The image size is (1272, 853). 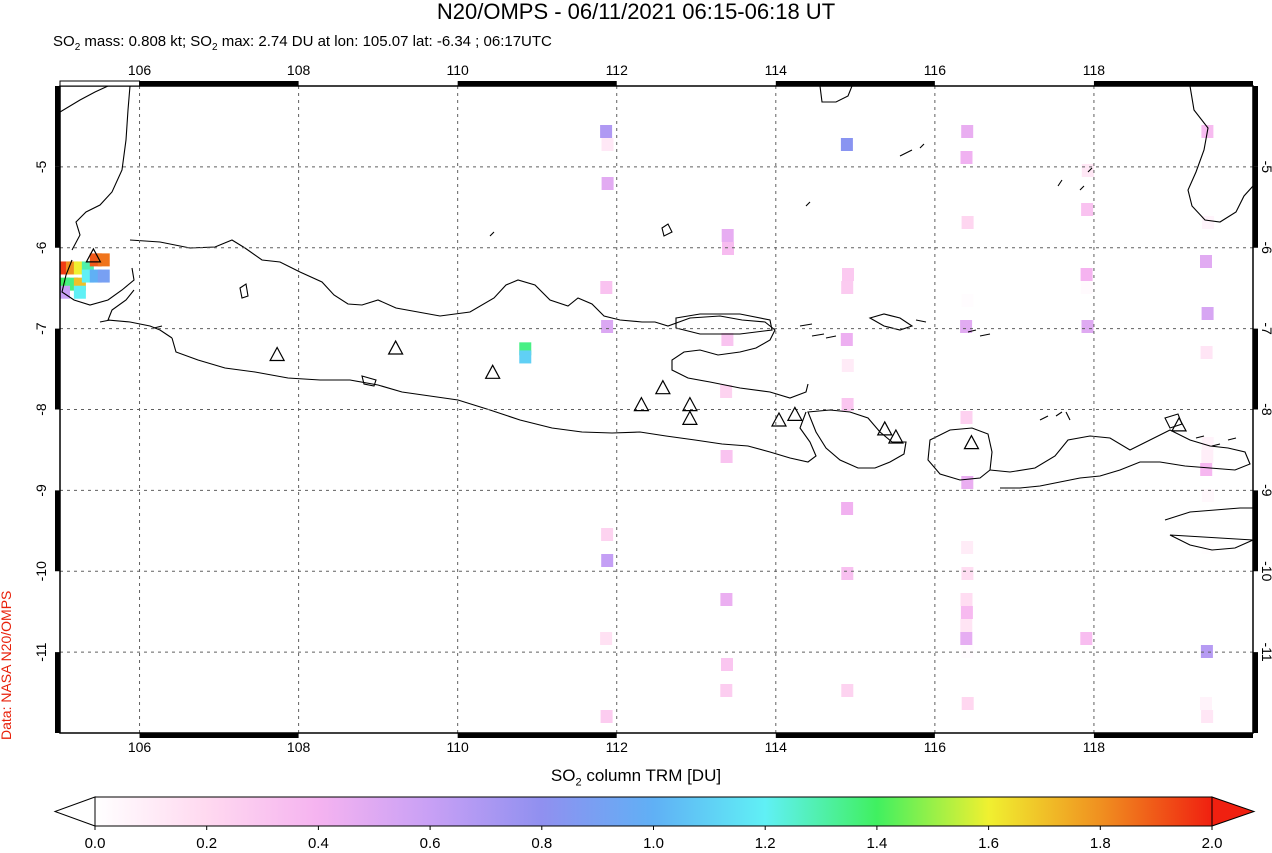 What do you see at coordinates (430, 843) in the screenshot?
I see `colorbar-tick-label: 0.6` at bounding box center [430, 843].